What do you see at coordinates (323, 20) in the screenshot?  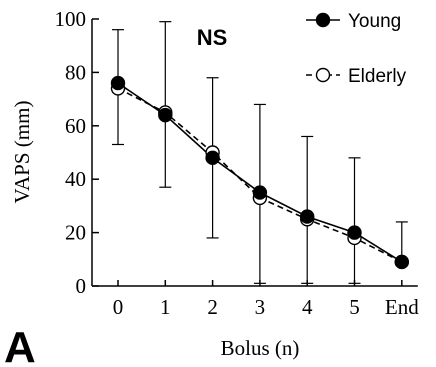 I see `legend-marker-young` at bounding box center [323, 20].